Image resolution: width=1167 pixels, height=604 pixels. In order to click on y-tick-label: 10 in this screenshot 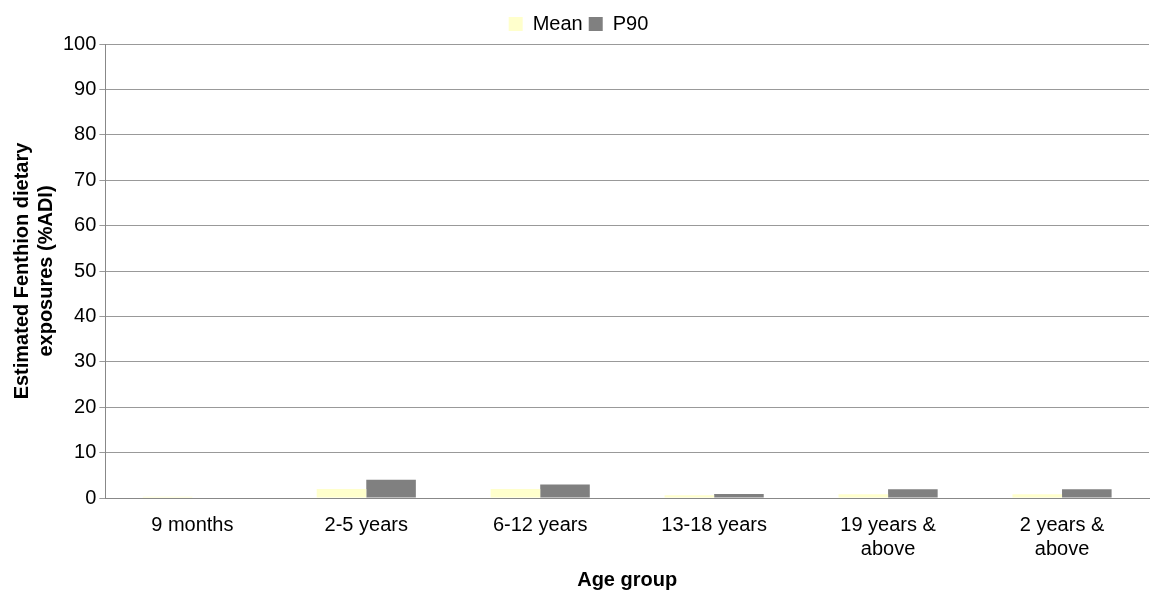, I will do `click(85, 451)`.